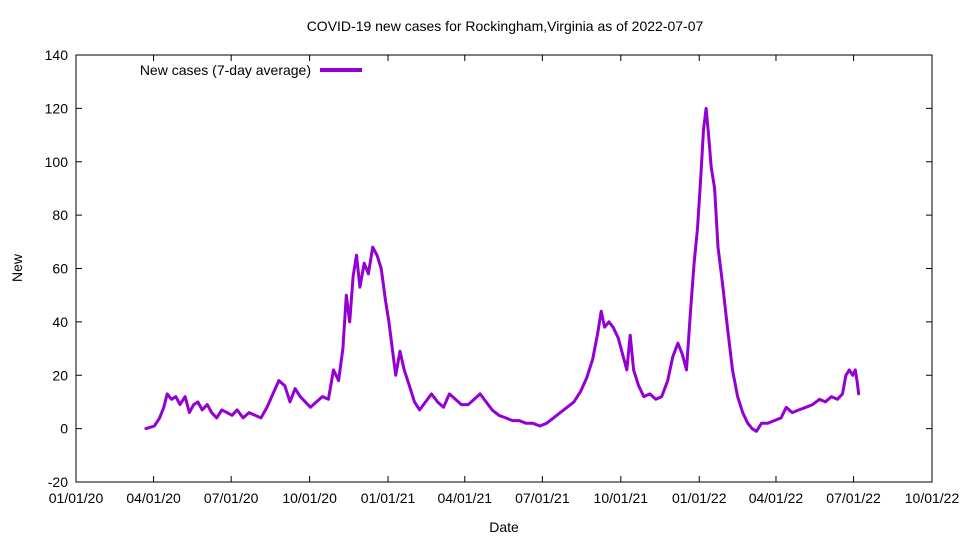 This screenshot has height=540, width=960. What do you see at coordinates (57, 162) in the screenshot?
I see `y-tick-label: 100` at bounding box center [57, 162].